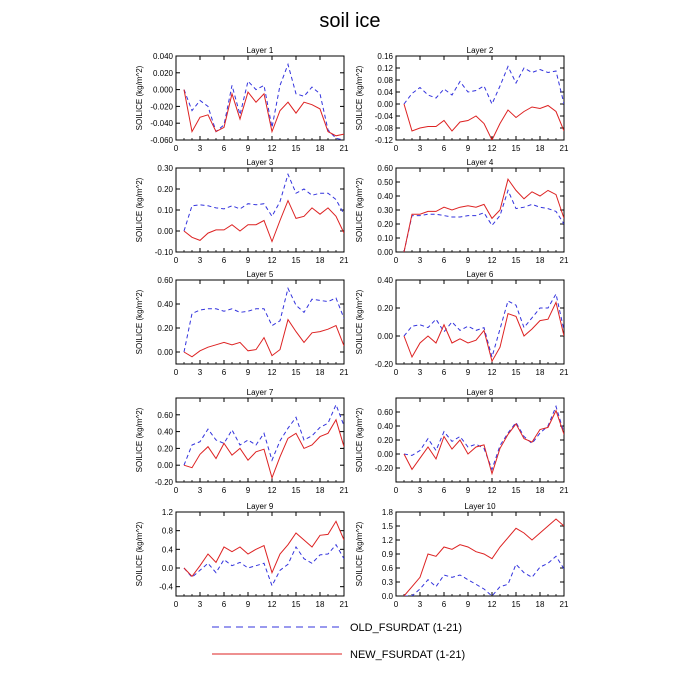 The height and width of the screenshot is (700, 700). What do you see at coordinates (388, 512) in the screenshot?
I see `y-tick-label: 1.8` at bounding box center [388, 512].